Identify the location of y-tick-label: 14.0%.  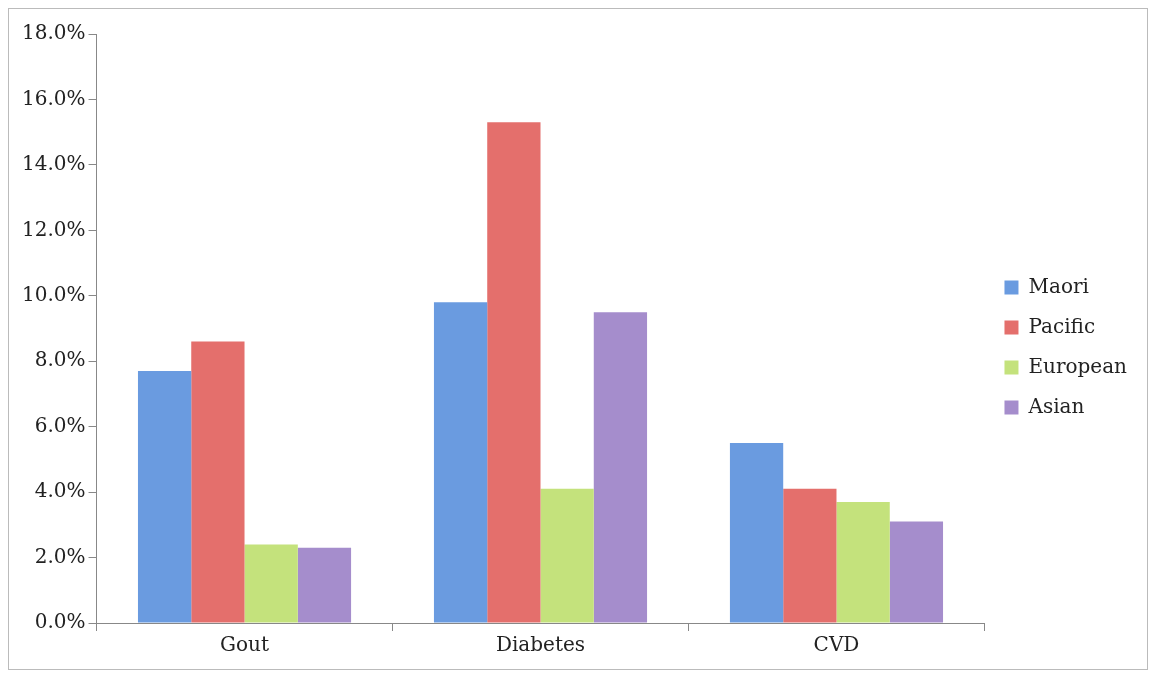
(53, 163).